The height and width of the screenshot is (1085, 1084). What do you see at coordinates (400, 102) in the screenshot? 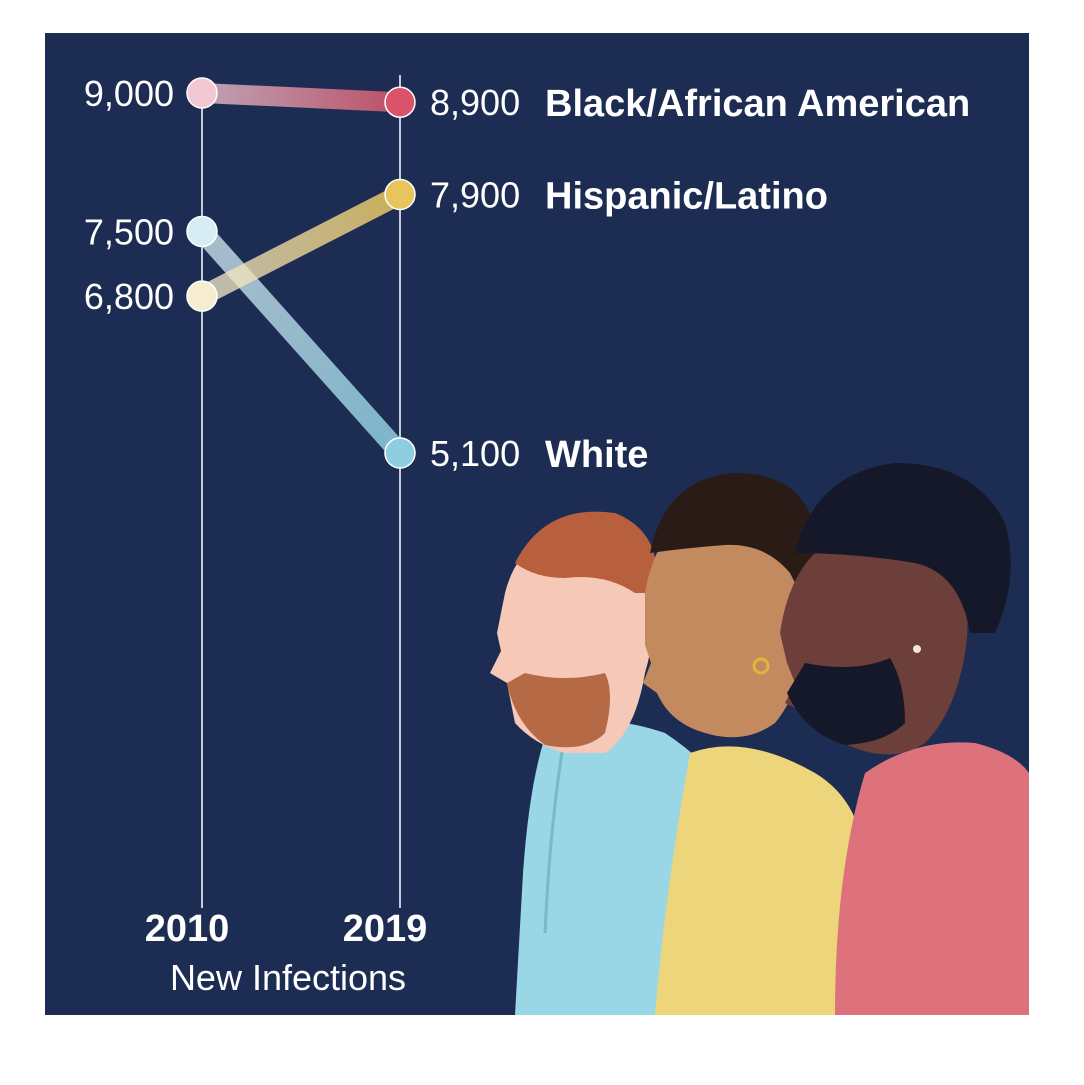
I see `dot-black-2019` at bounding box center [400, 102].